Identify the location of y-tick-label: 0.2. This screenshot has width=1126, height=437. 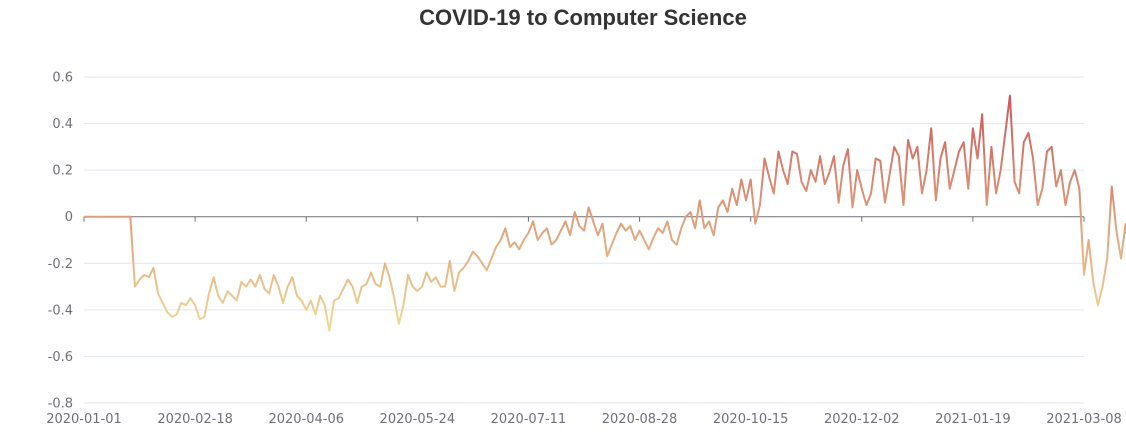
(62, 171).